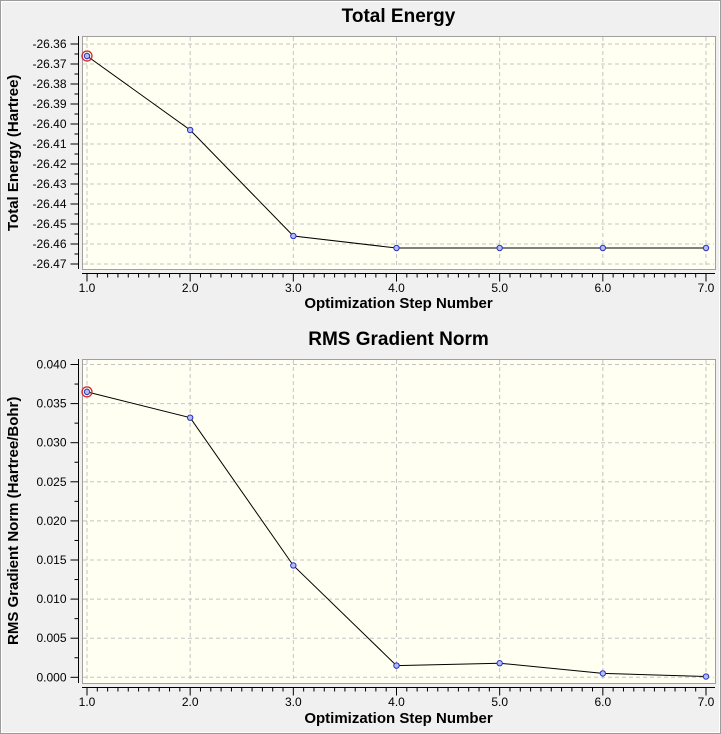 The image size is (721, 734). I want to click on y-axis-tick-label: -26.36, so click(49, 44).